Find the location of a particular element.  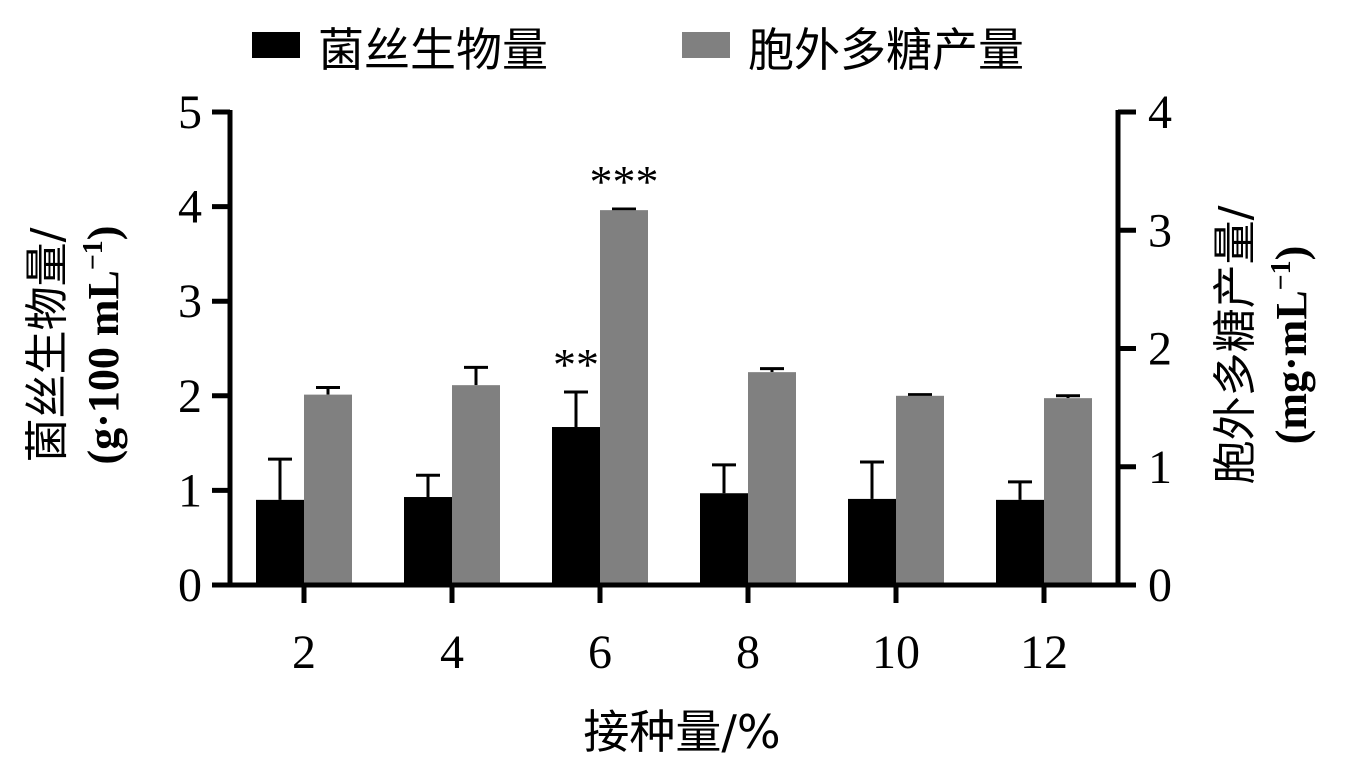

right-axis-title: 胞外多糖产量/ (mg·mL−1) is located at coordinates (1263, 344).